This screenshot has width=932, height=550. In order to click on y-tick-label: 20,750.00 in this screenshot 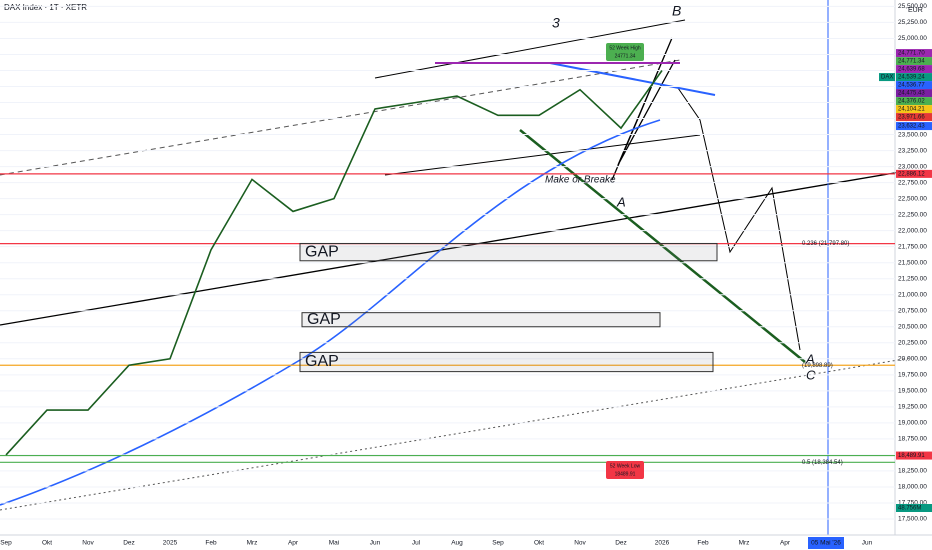, I will do `click(912, 310)`.